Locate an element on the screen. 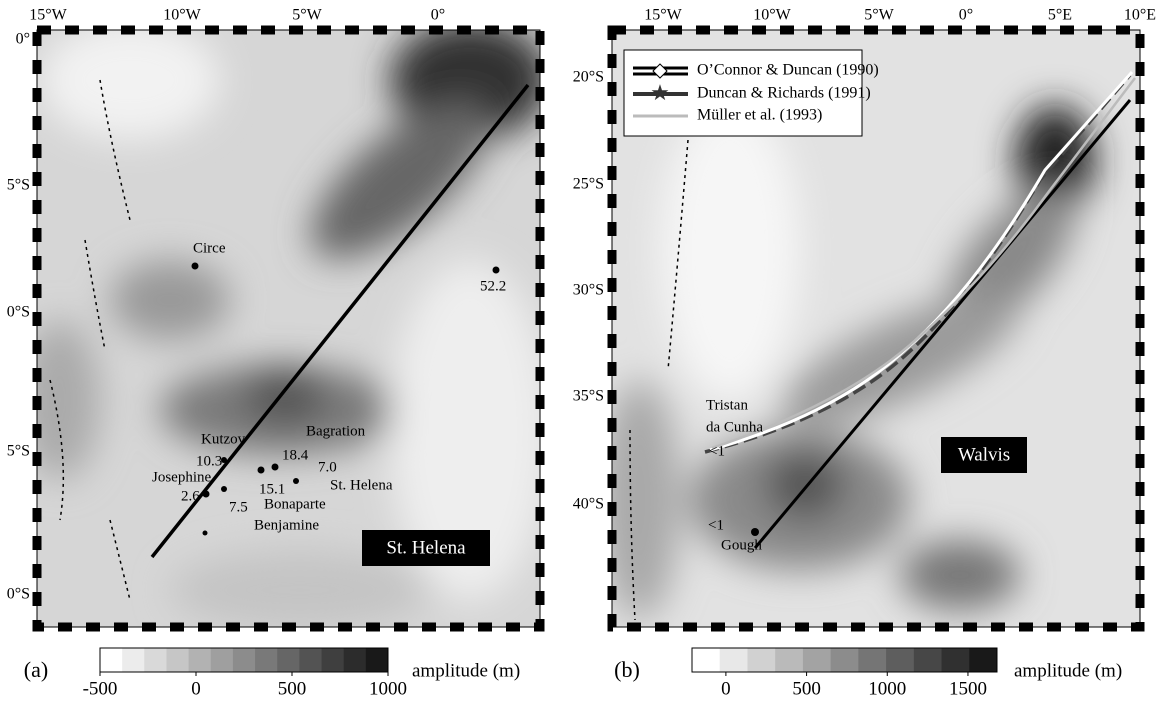  map-annotation: Bagration is located at coordinates (336, 431).